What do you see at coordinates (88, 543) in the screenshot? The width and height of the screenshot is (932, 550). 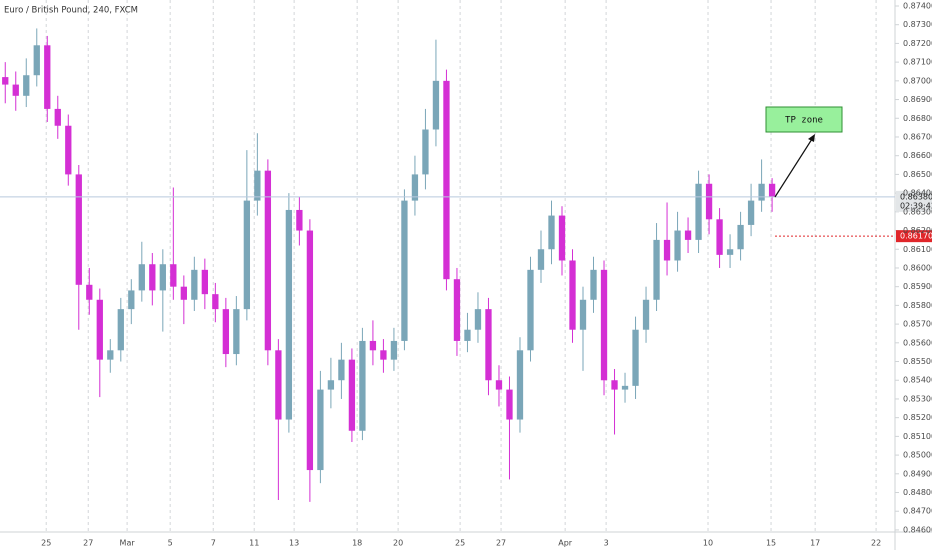 I see `x-tick-label: 27` at bounding box center [88, 543].